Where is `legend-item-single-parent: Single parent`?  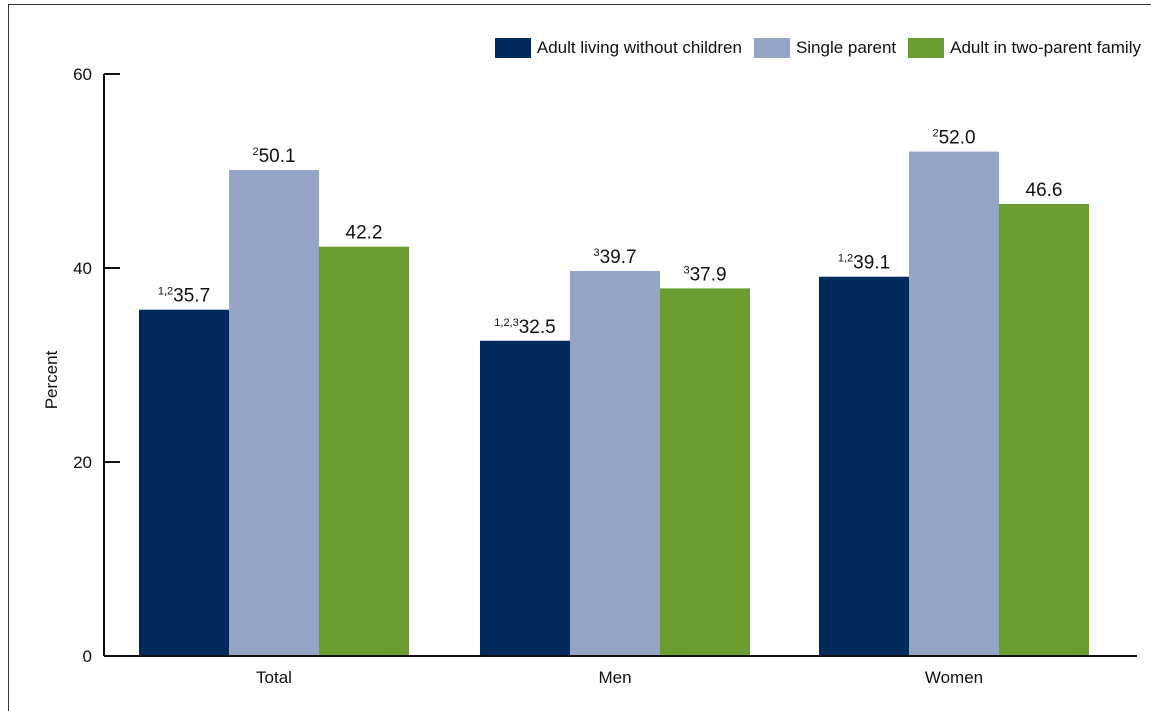 legend-item-single-parent: Single parent is located at coordinates (825, 48).